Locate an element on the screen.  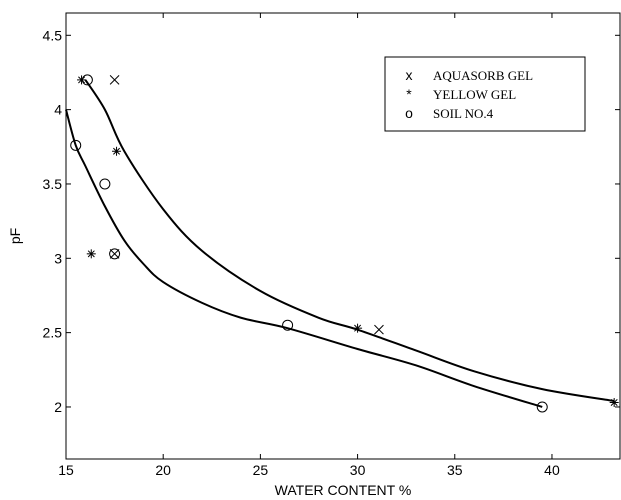
y-tick-label: 2 is located at coordinates (58, 407).